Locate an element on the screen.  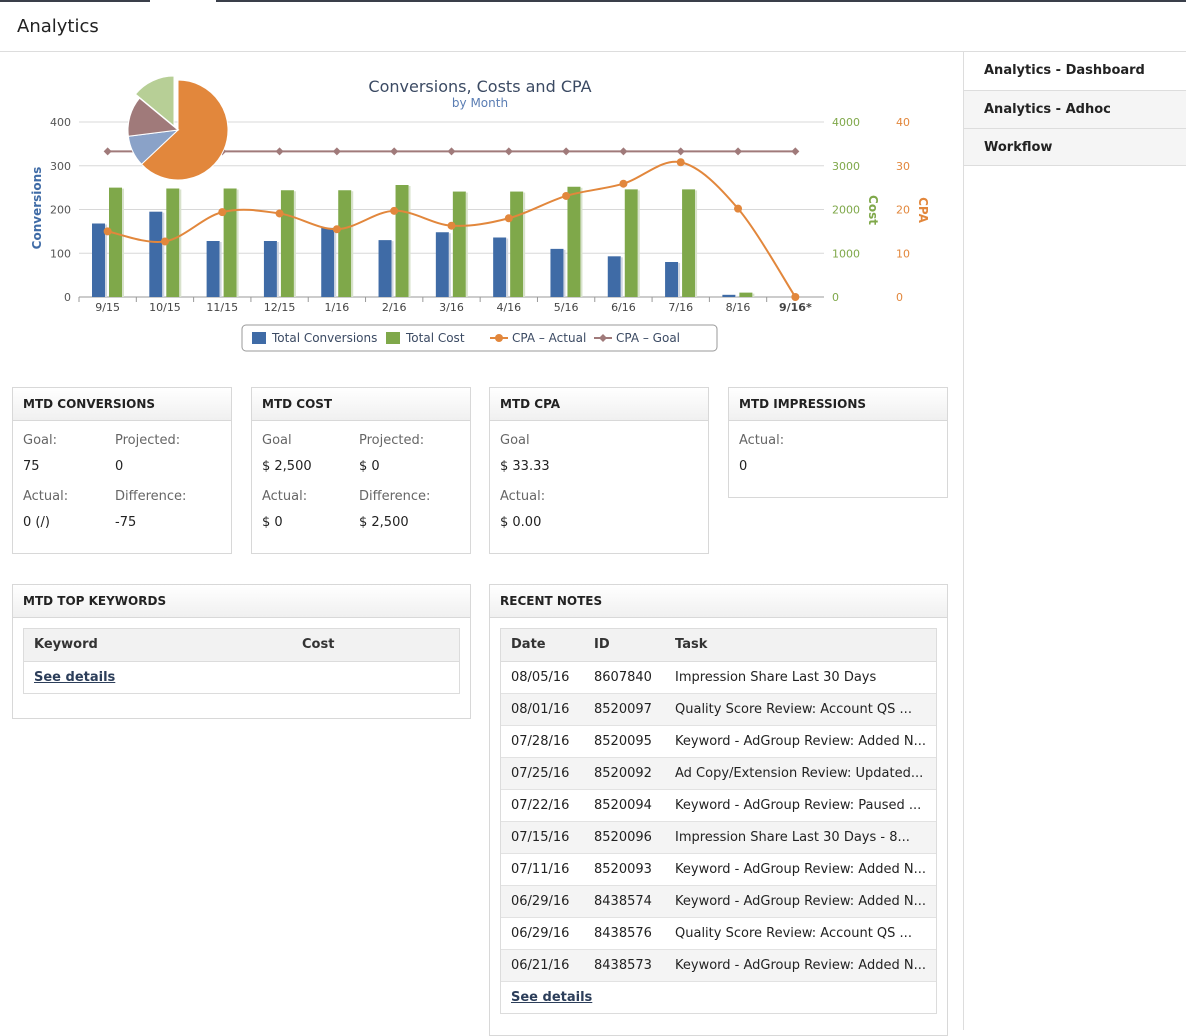
column-header-keyword: Keyword is located at coordinates (158, 645).